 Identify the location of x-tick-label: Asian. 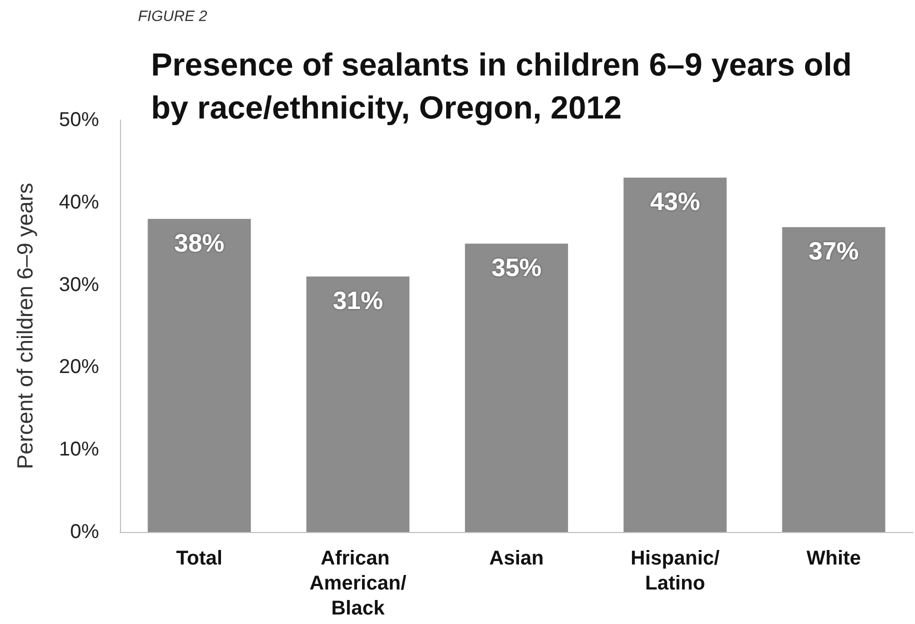
(516, 559).